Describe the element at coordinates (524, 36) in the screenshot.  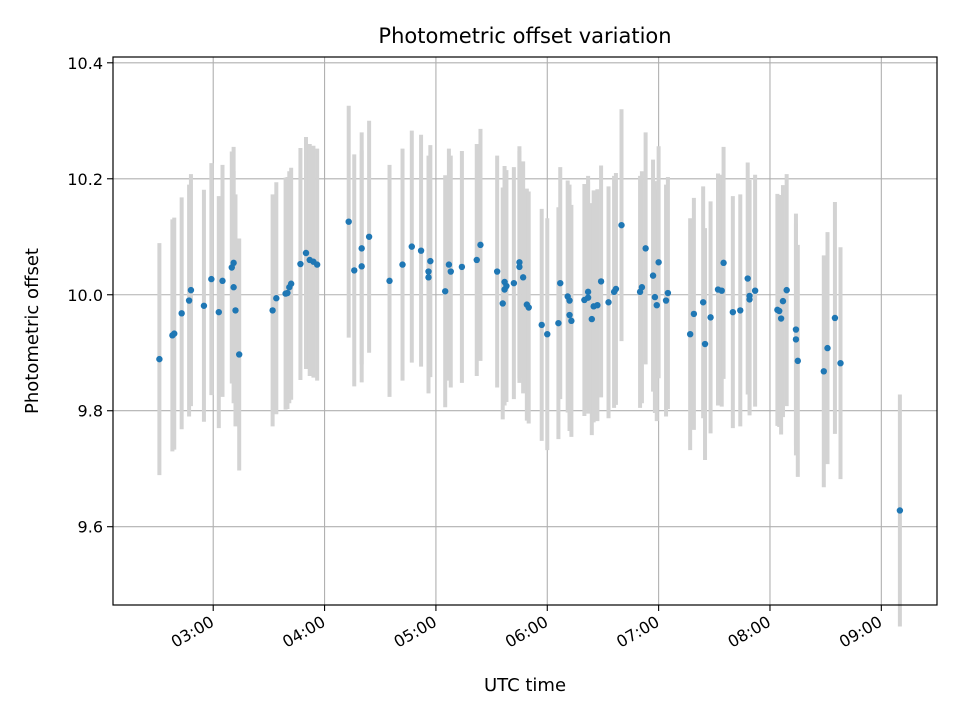
I see `chart-title: Photometric offset variation` at that location.